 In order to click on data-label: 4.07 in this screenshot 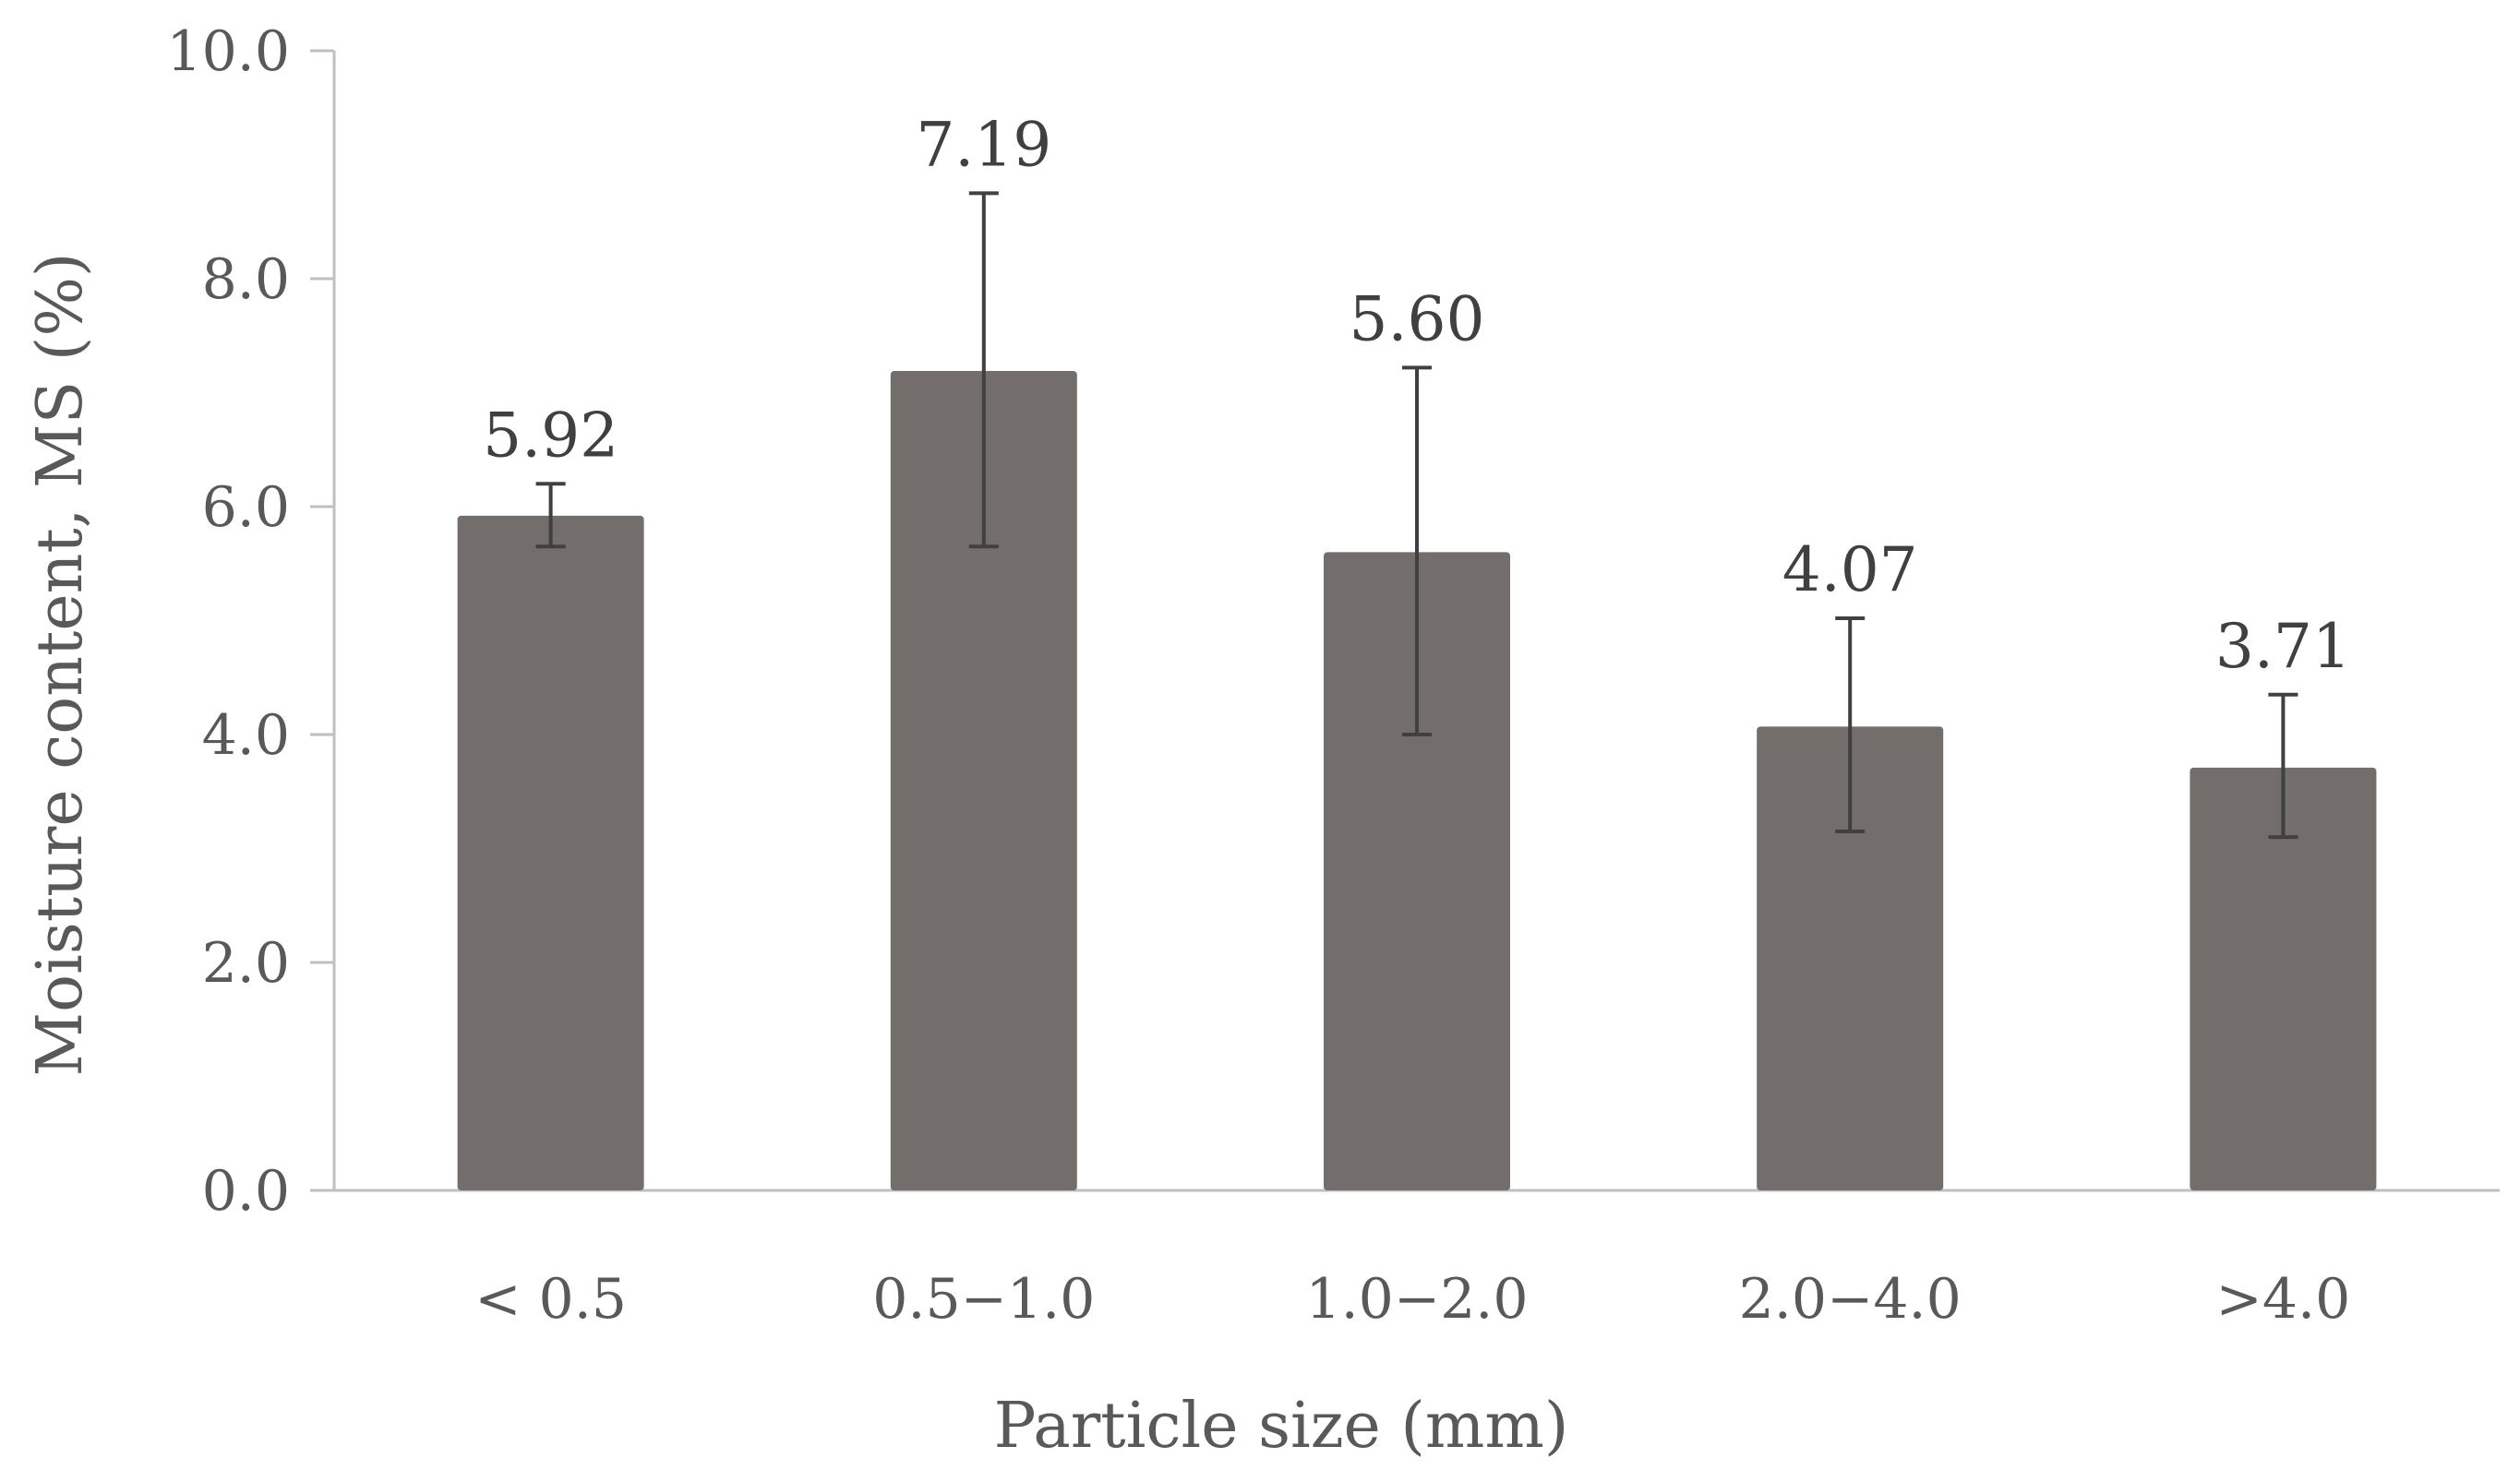, I will do `click(1850, 569)`.